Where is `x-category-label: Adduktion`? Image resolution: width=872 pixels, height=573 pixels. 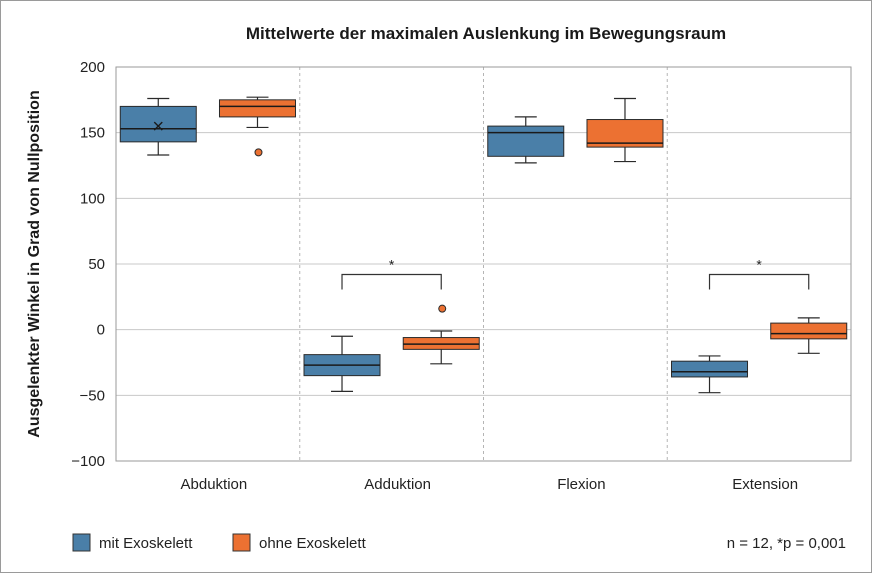
x-category-label: Adduktion is located at coordinates (397, 484).